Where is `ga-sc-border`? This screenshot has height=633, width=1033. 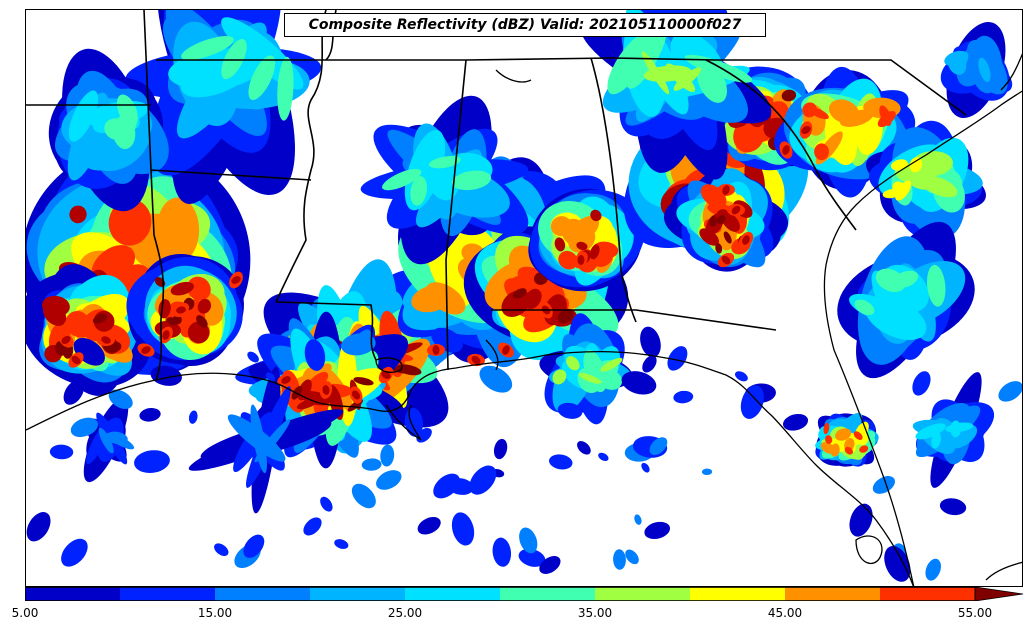
ga-sc-border is located at coordinates (781, 145).